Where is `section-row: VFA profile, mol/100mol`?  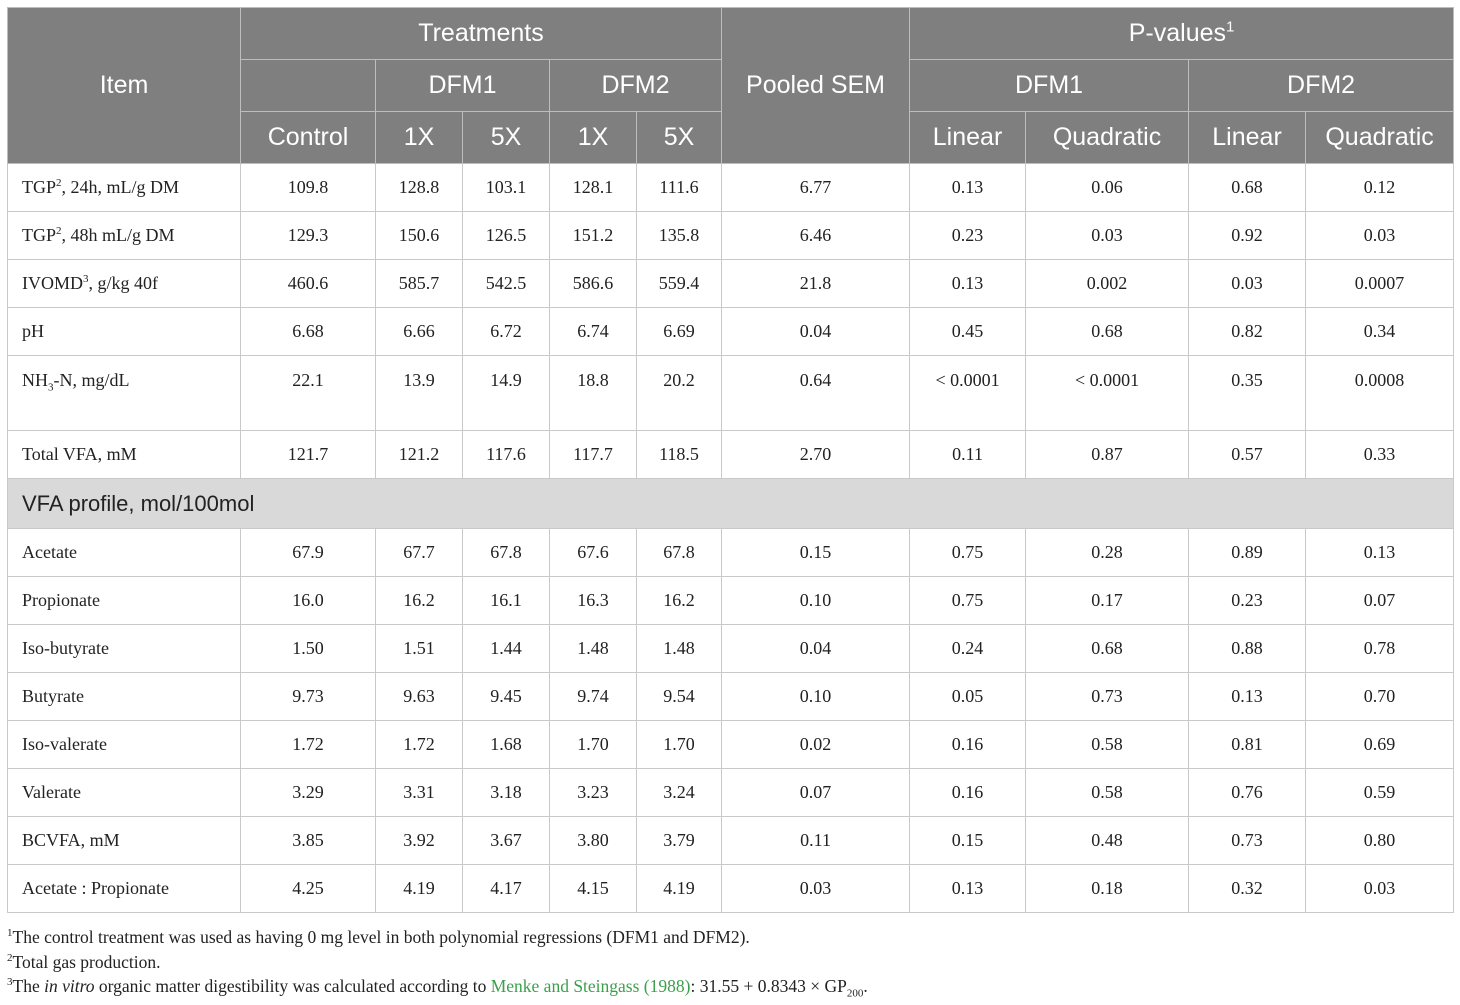 section-row: VFA profile, mol/100mol is located at coordinates (730, 503).